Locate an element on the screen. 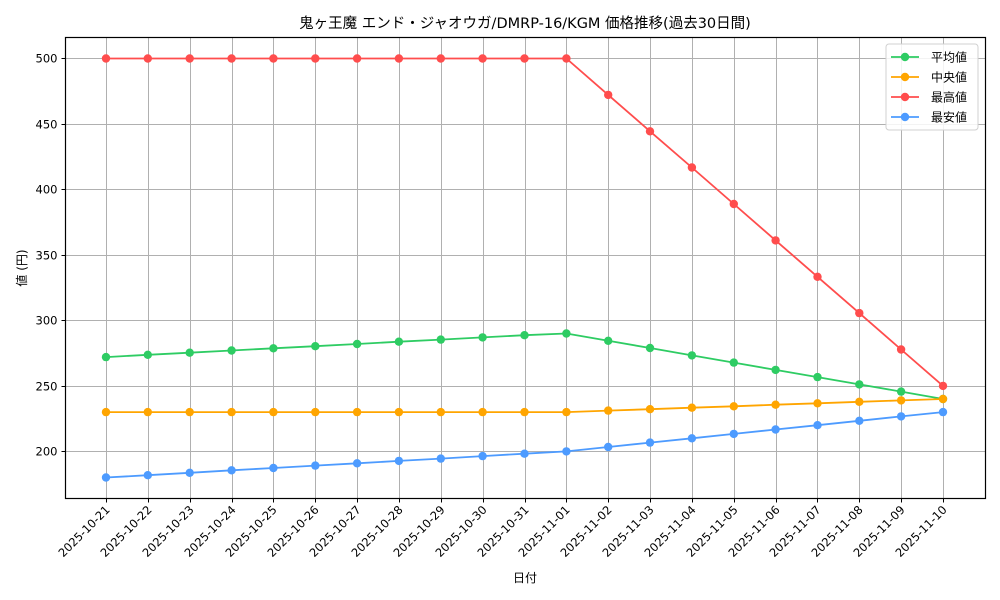 The image size is (1000, 600). y-tick-label: 250 is located at coordinates (47, 387).